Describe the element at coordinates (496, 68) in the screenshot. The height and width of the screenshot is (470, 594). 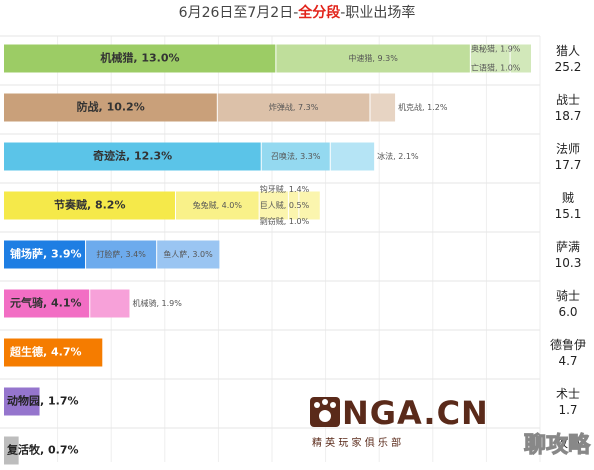
I see `bar-label: 亡语猎, 1.0%` at that location.